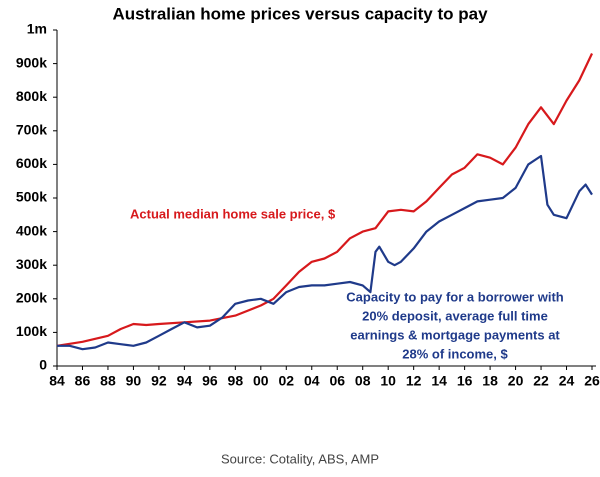 The image size is (600, 477). Describe the element at coordinates (490, 381) in the screenshot. I see `x-tick-label: 18` at that location.